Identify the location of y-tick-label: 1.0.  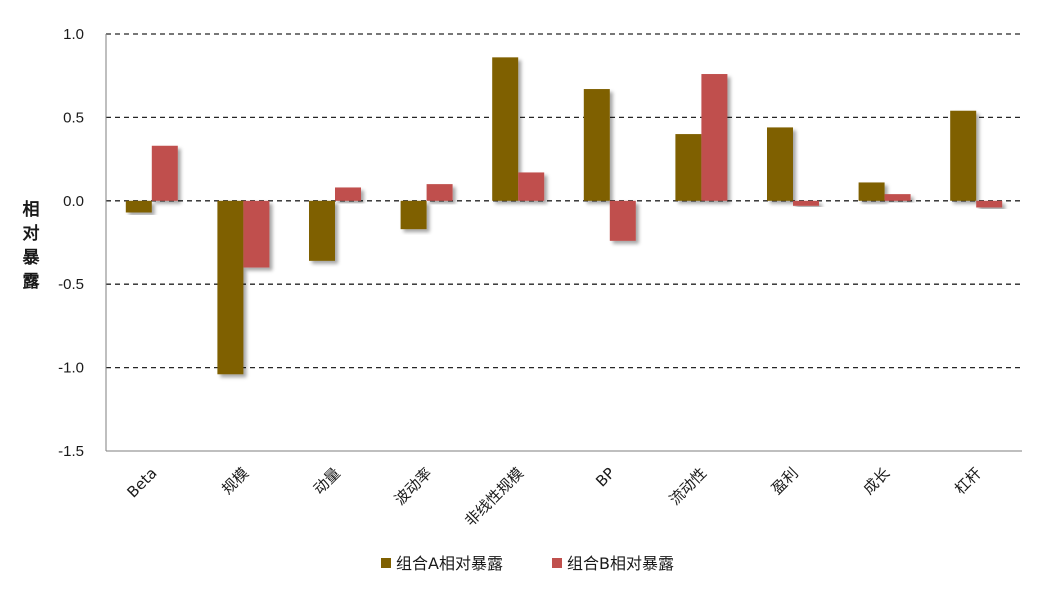
(73, 34).